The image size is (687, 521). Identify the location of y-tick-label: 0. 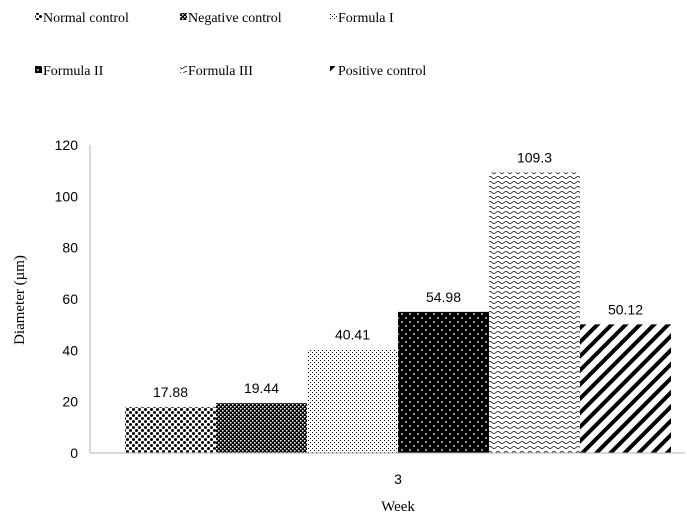
(74, 453).